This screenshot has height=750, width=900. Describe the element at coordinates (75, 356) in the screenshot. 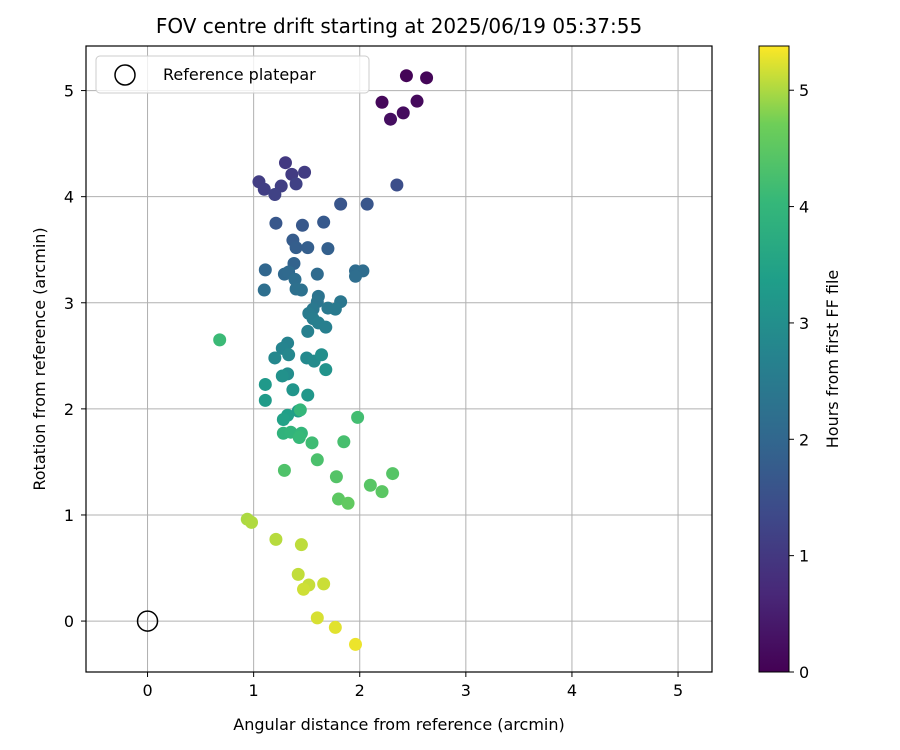

I see `y-axis: 0 1 2 3 4 5` at that location.